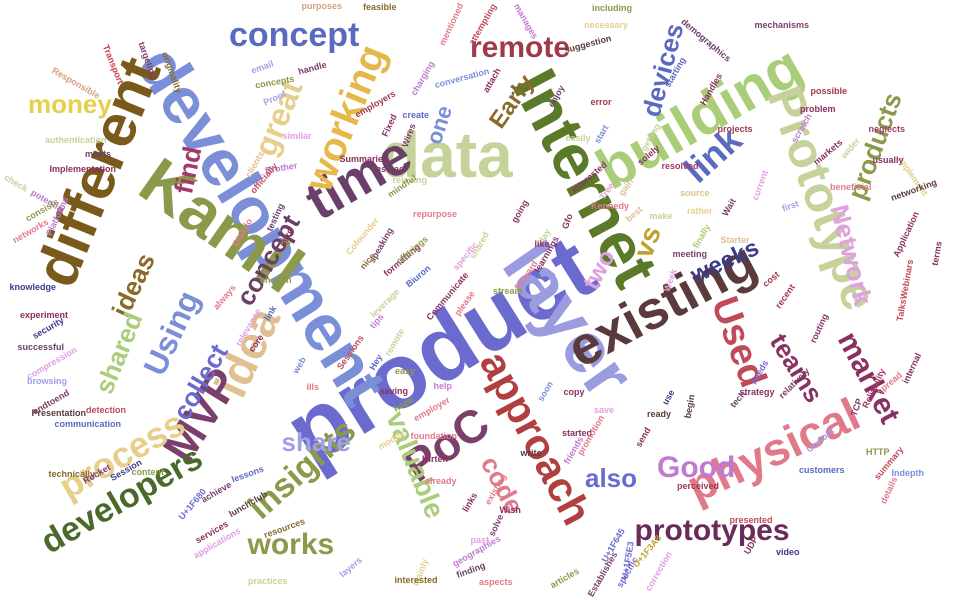 The width and height of the screenshot is (960, 600). Describe the element at coordinates (469, 502) in the screenshot. I see `cloud-word: links` at that location.